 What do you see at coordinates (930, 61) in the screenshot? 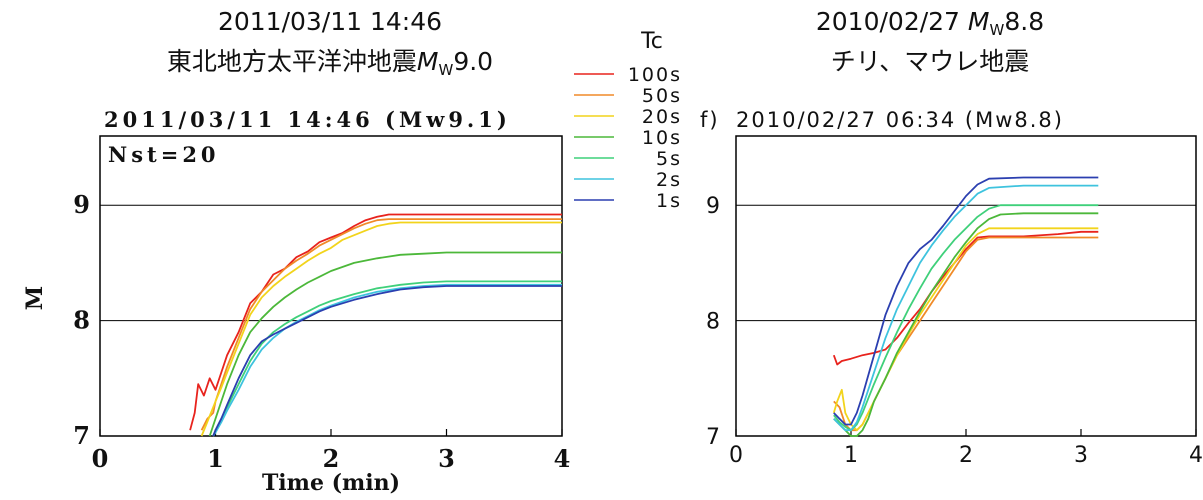
I see `right-title-event: チリ、マウレ地震` at bounding box center [930, 61].